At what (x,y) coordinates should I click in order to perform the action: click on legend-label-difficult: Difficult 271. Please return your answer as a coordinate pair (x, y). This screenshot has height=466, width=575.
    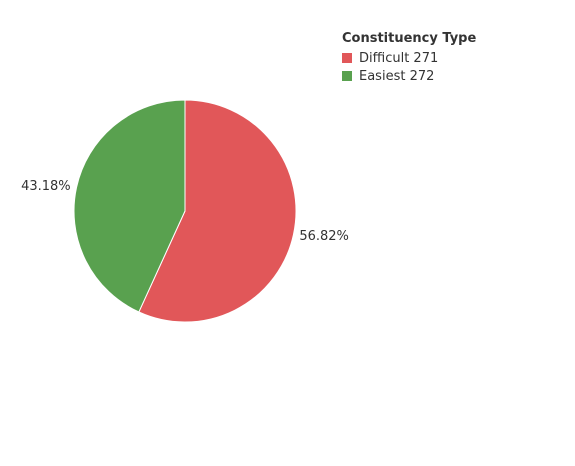
    Looking at the image, I should click on (399, 58).